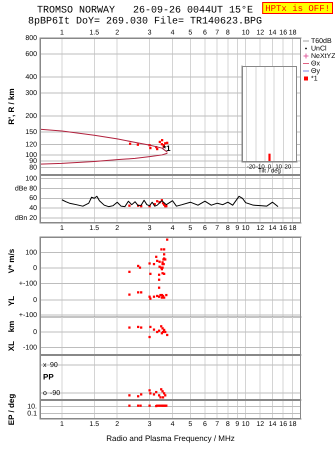 The height and width of the screenshot is (451, 335). What do you see at coordinates (11, 261) in the screenshot?
I see `y-axis-title: V* m/s` at bounding box center [11, 261].